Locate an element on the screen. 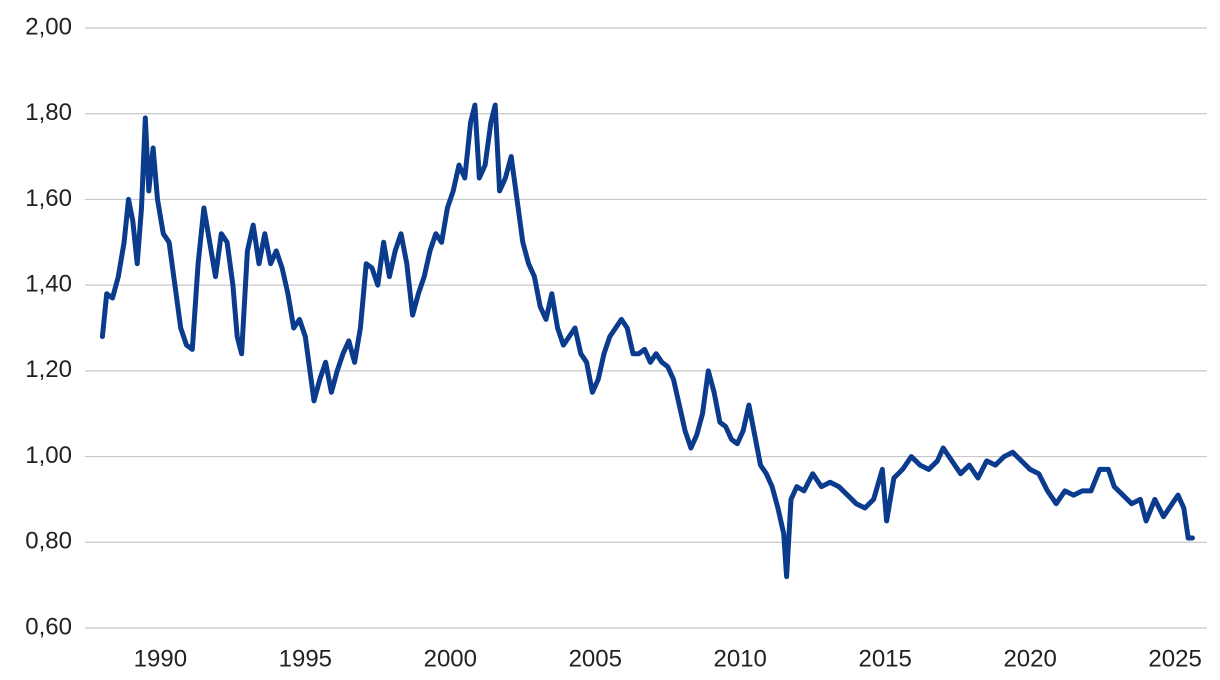 The width and height of the screenshot is (1220, 680). y-tick-label: 1,00 is located at coordinates (48, 455).